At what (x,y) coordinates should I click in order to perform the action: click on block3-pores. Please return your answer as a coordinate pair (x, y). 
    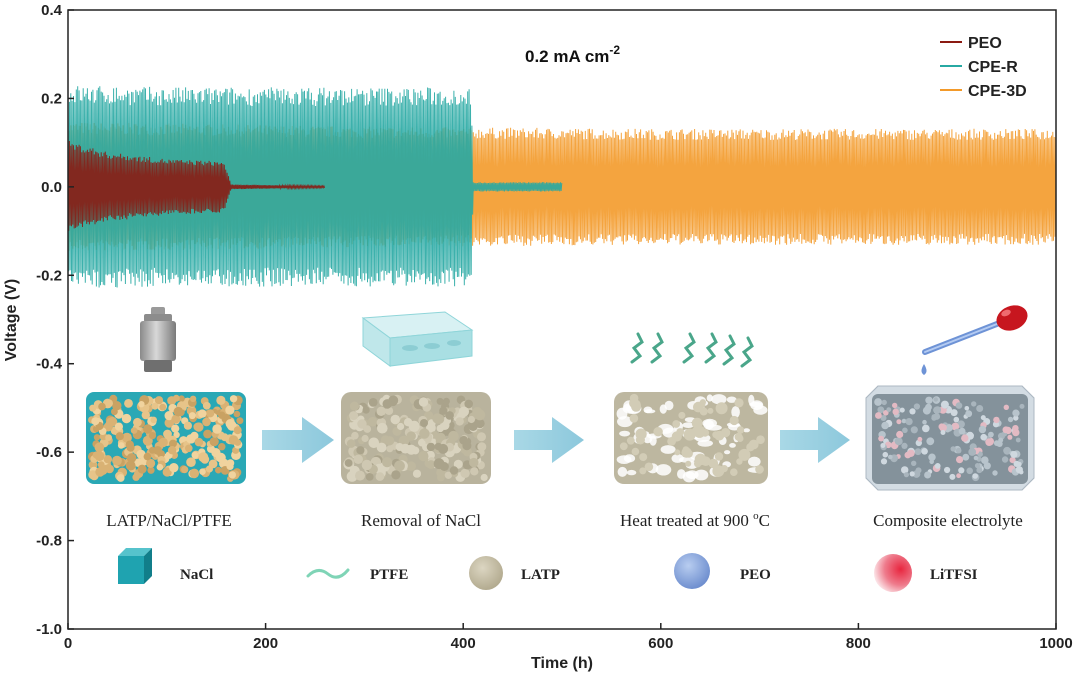
    Looking at the image, I should click on (692, 438).